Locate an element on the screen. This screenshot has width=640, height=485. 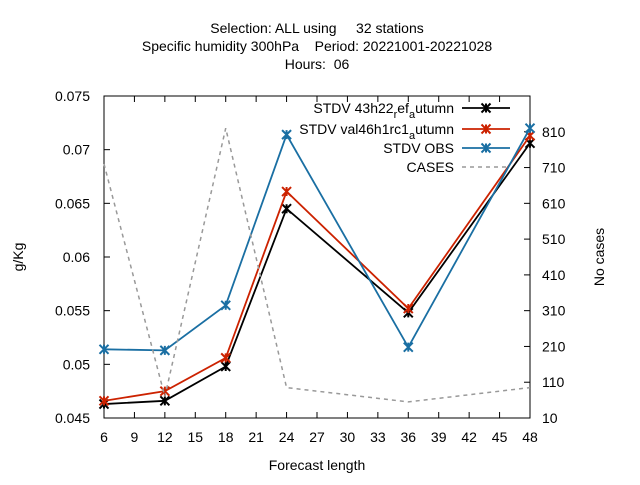
x-tick-label: 42 is located at coordinates (469, 437).